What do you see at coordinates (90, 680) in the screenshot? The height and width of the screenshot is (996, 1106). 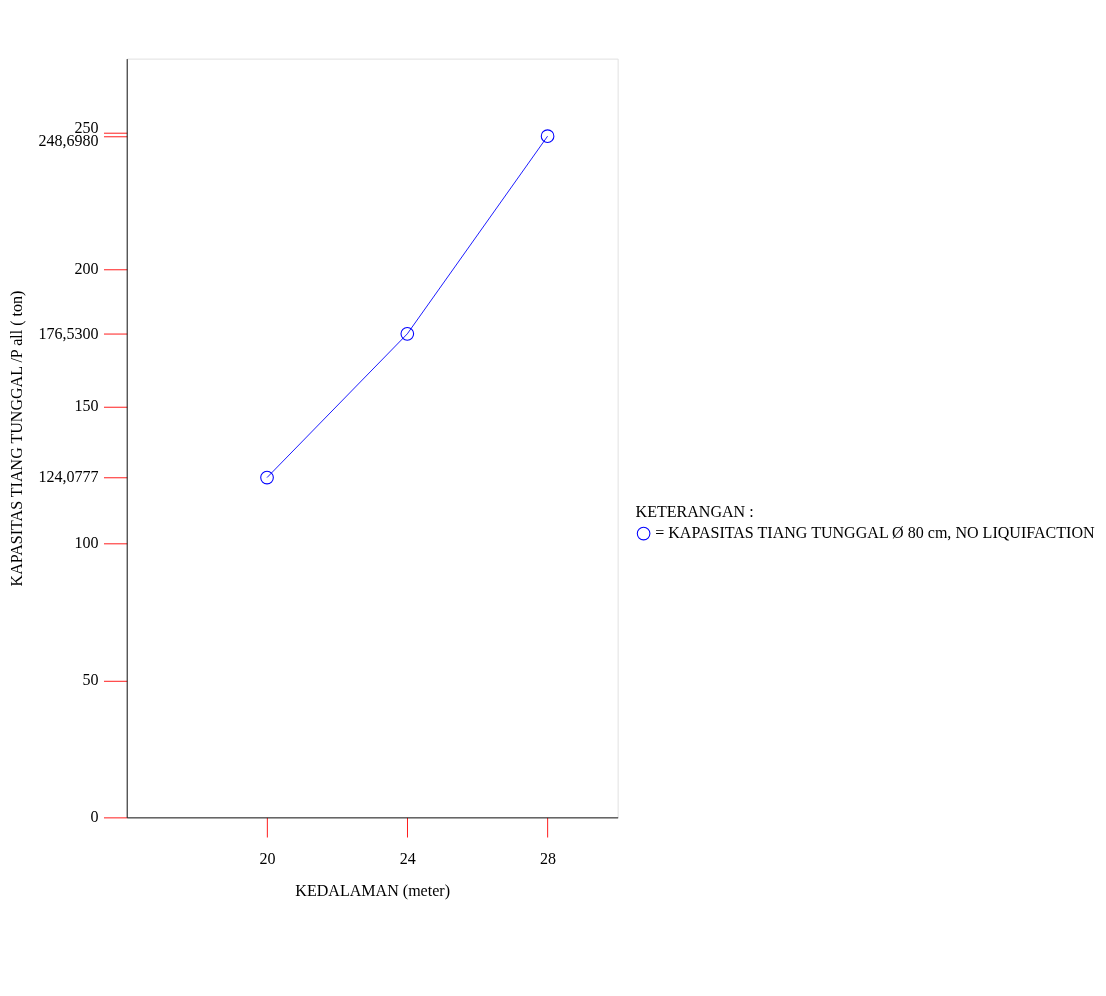 I see `y-tick-label: 50` at bounding box center [90, 680].